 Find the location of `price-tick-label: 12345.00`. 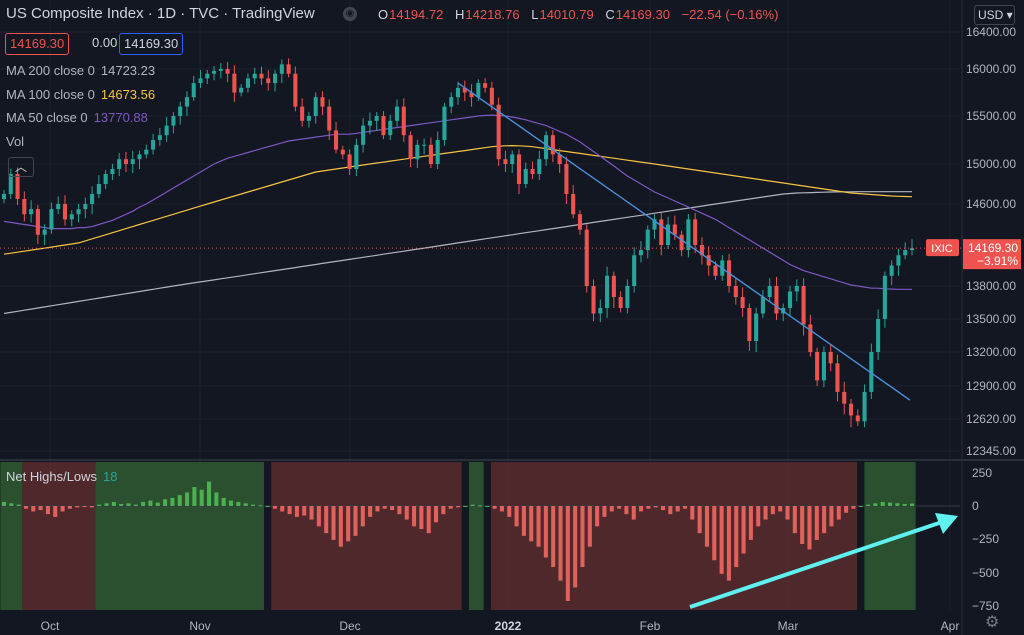

price-tick-label: 12345.00 is located at coordinates (991, 451).